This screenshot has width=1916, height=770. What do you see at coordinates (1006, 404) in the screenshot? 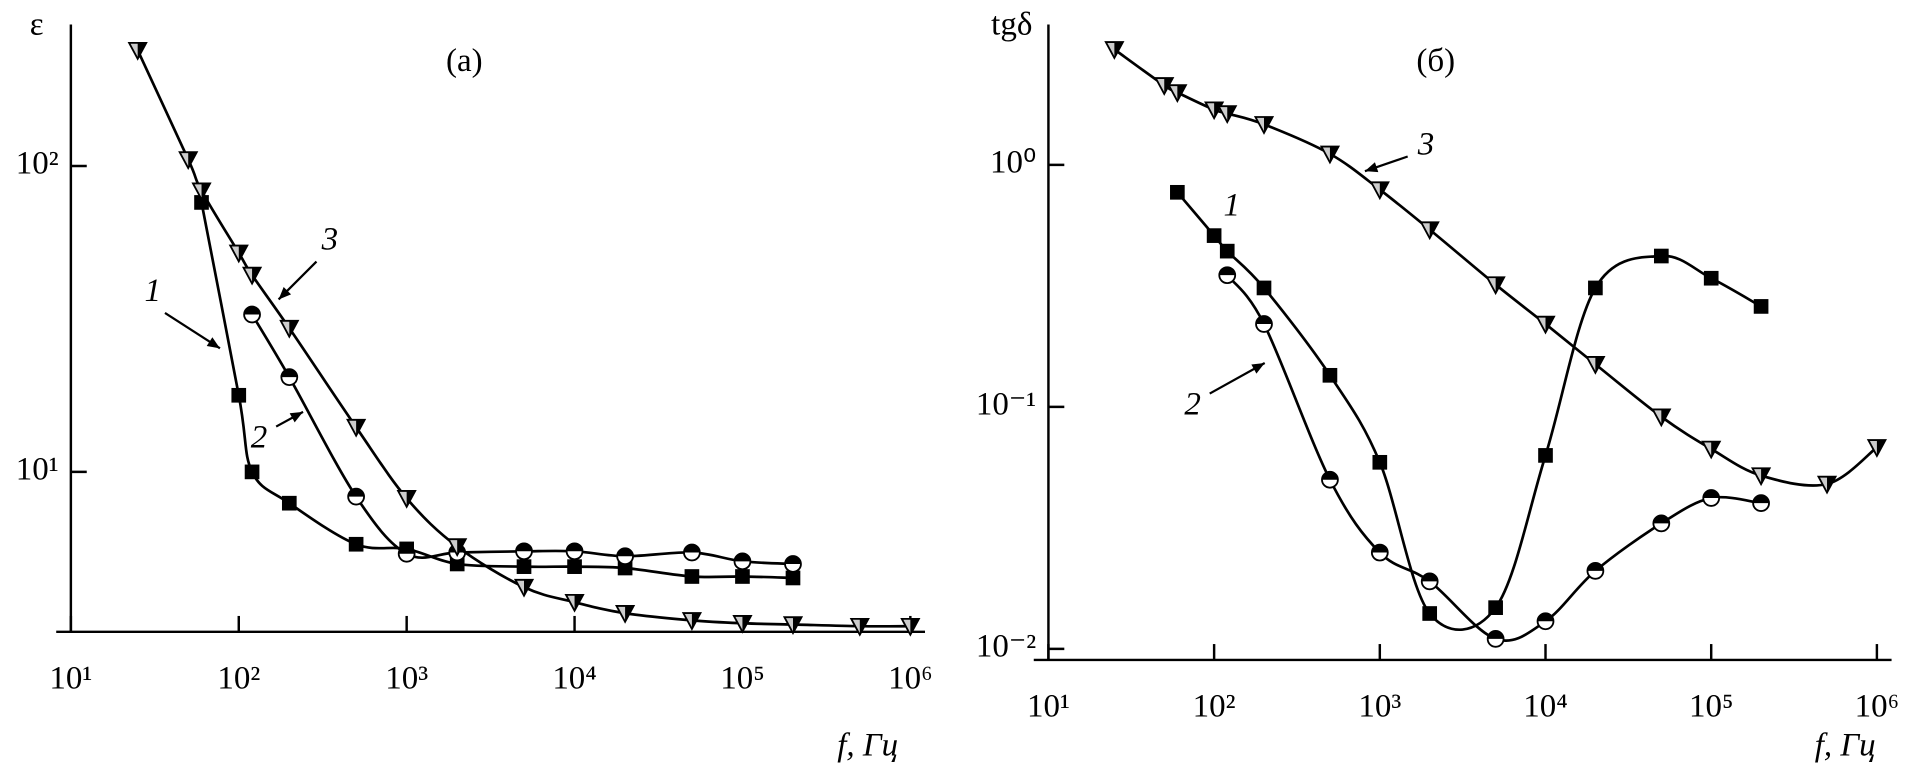
I see `y-tick-label: 10⁻¹` at bounding box center [1006, 404].